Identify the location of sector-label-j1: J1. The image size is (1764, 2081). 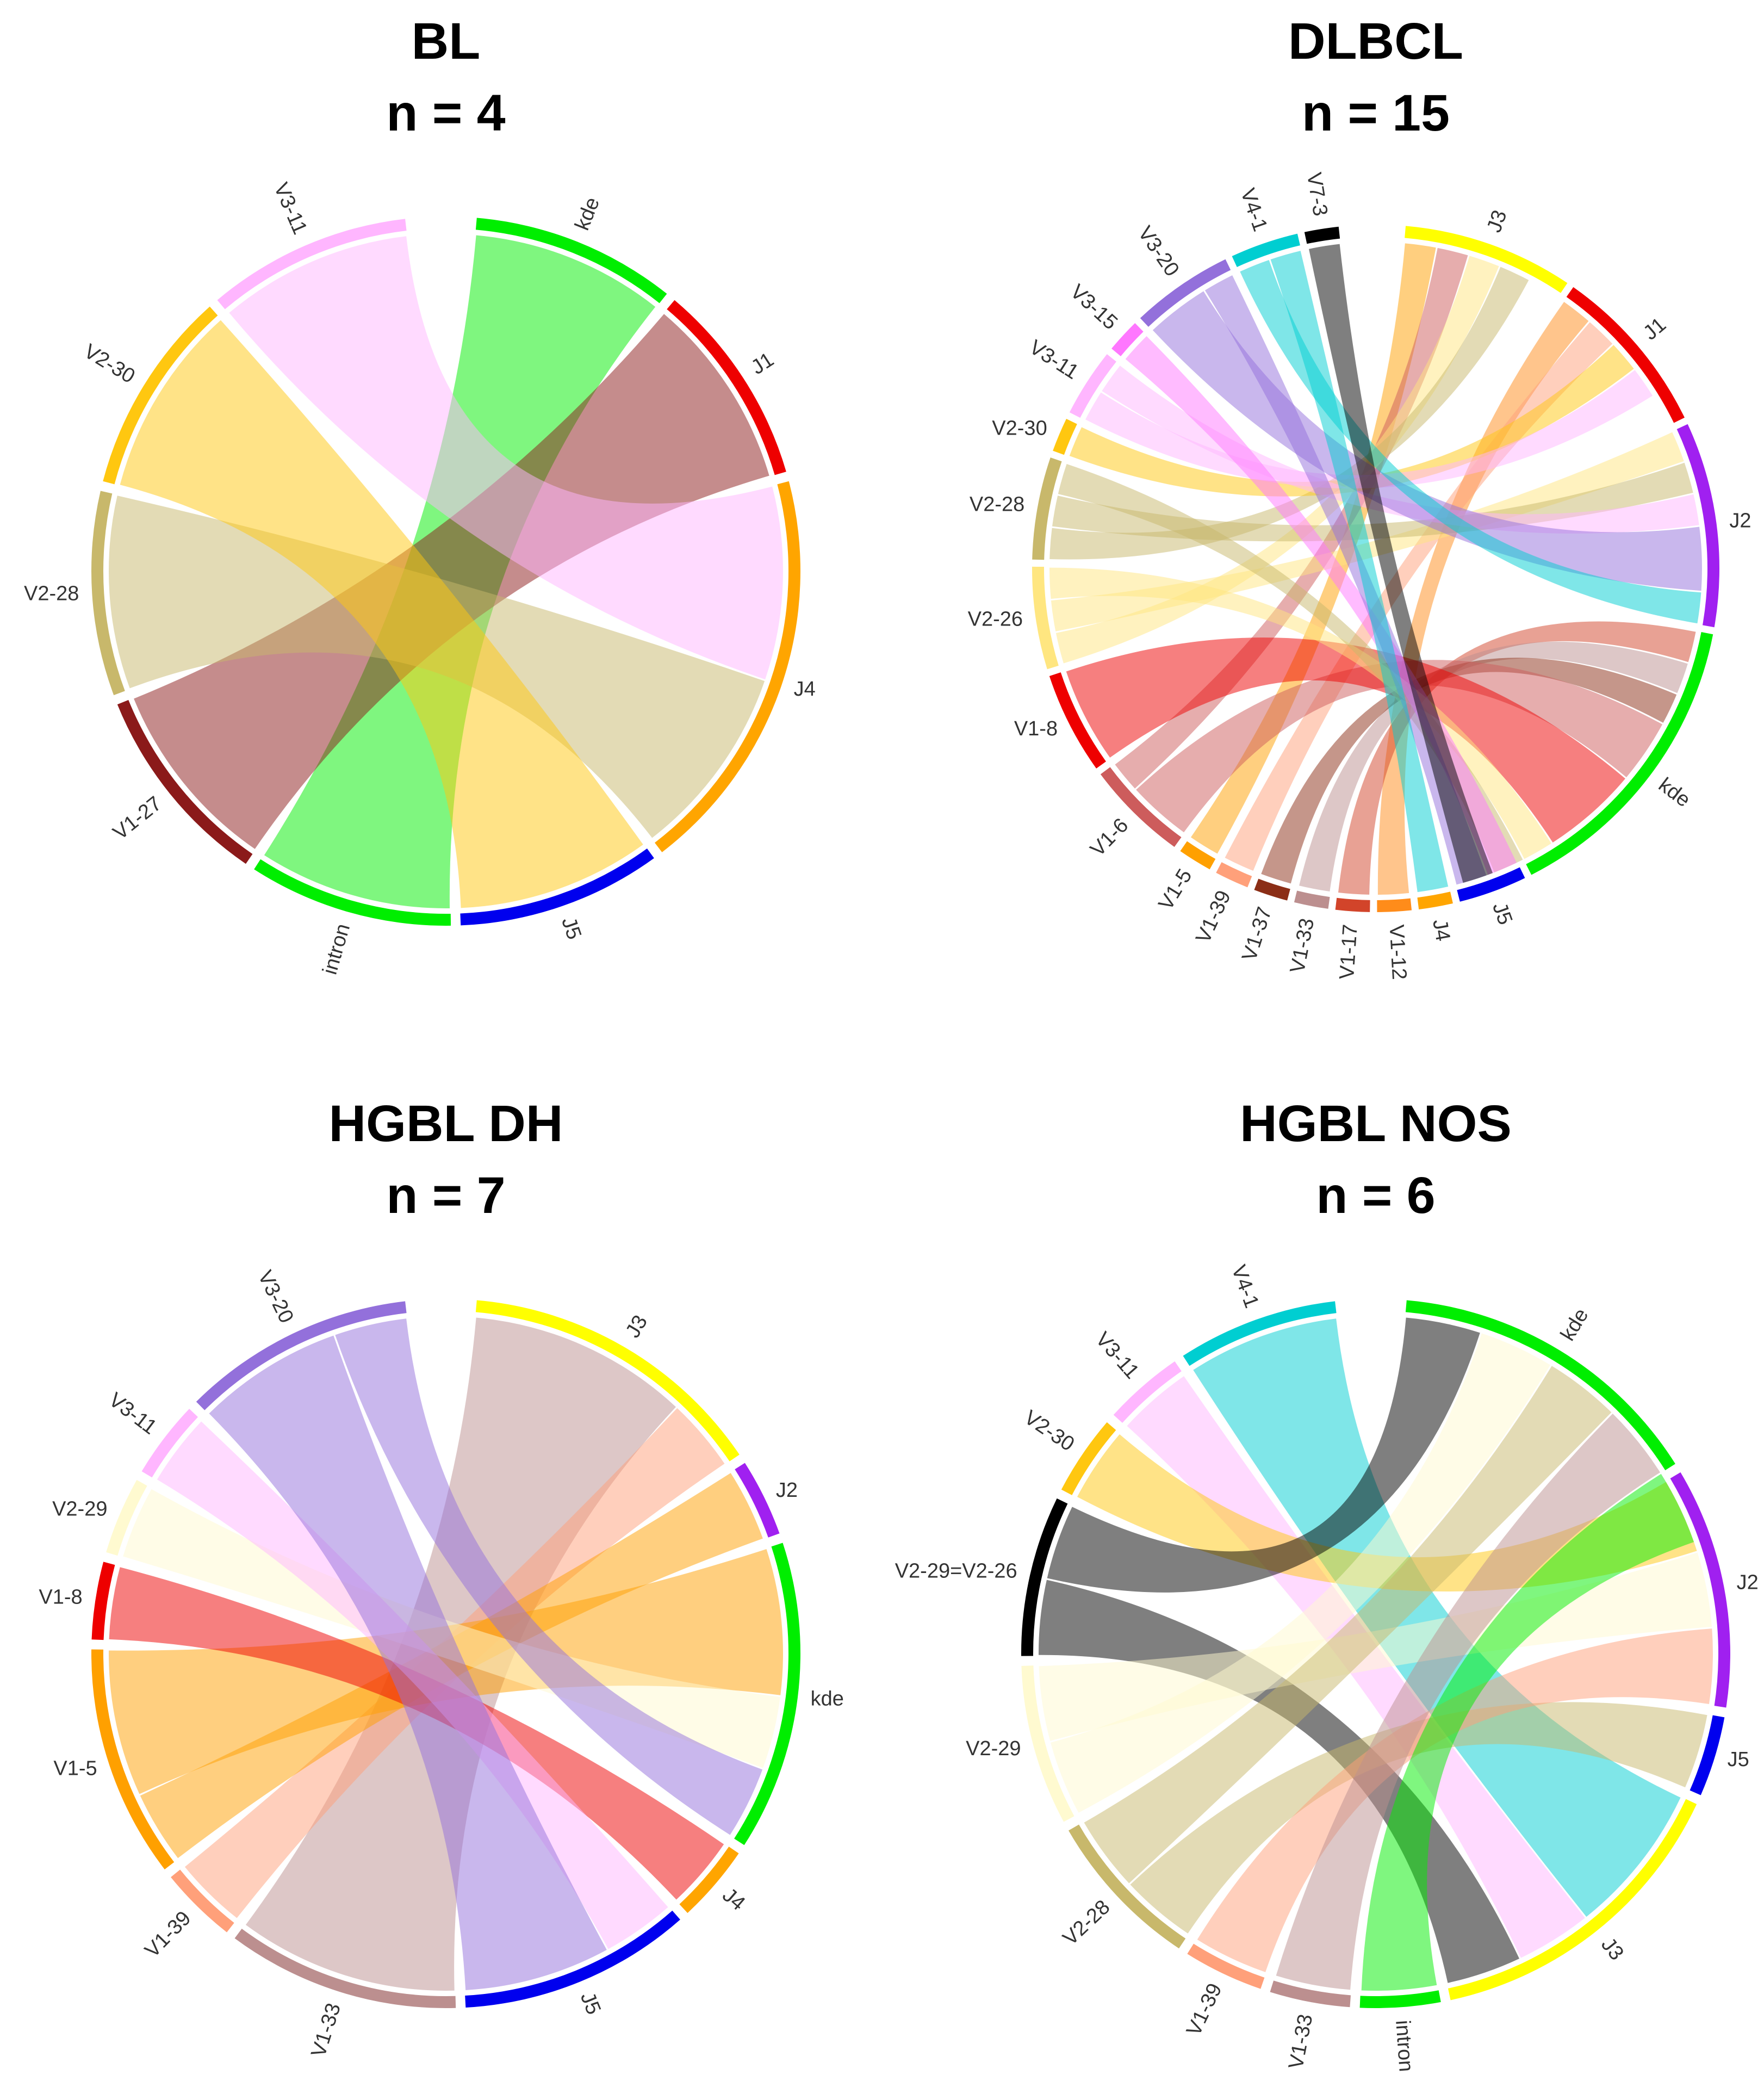
(1654, 329).